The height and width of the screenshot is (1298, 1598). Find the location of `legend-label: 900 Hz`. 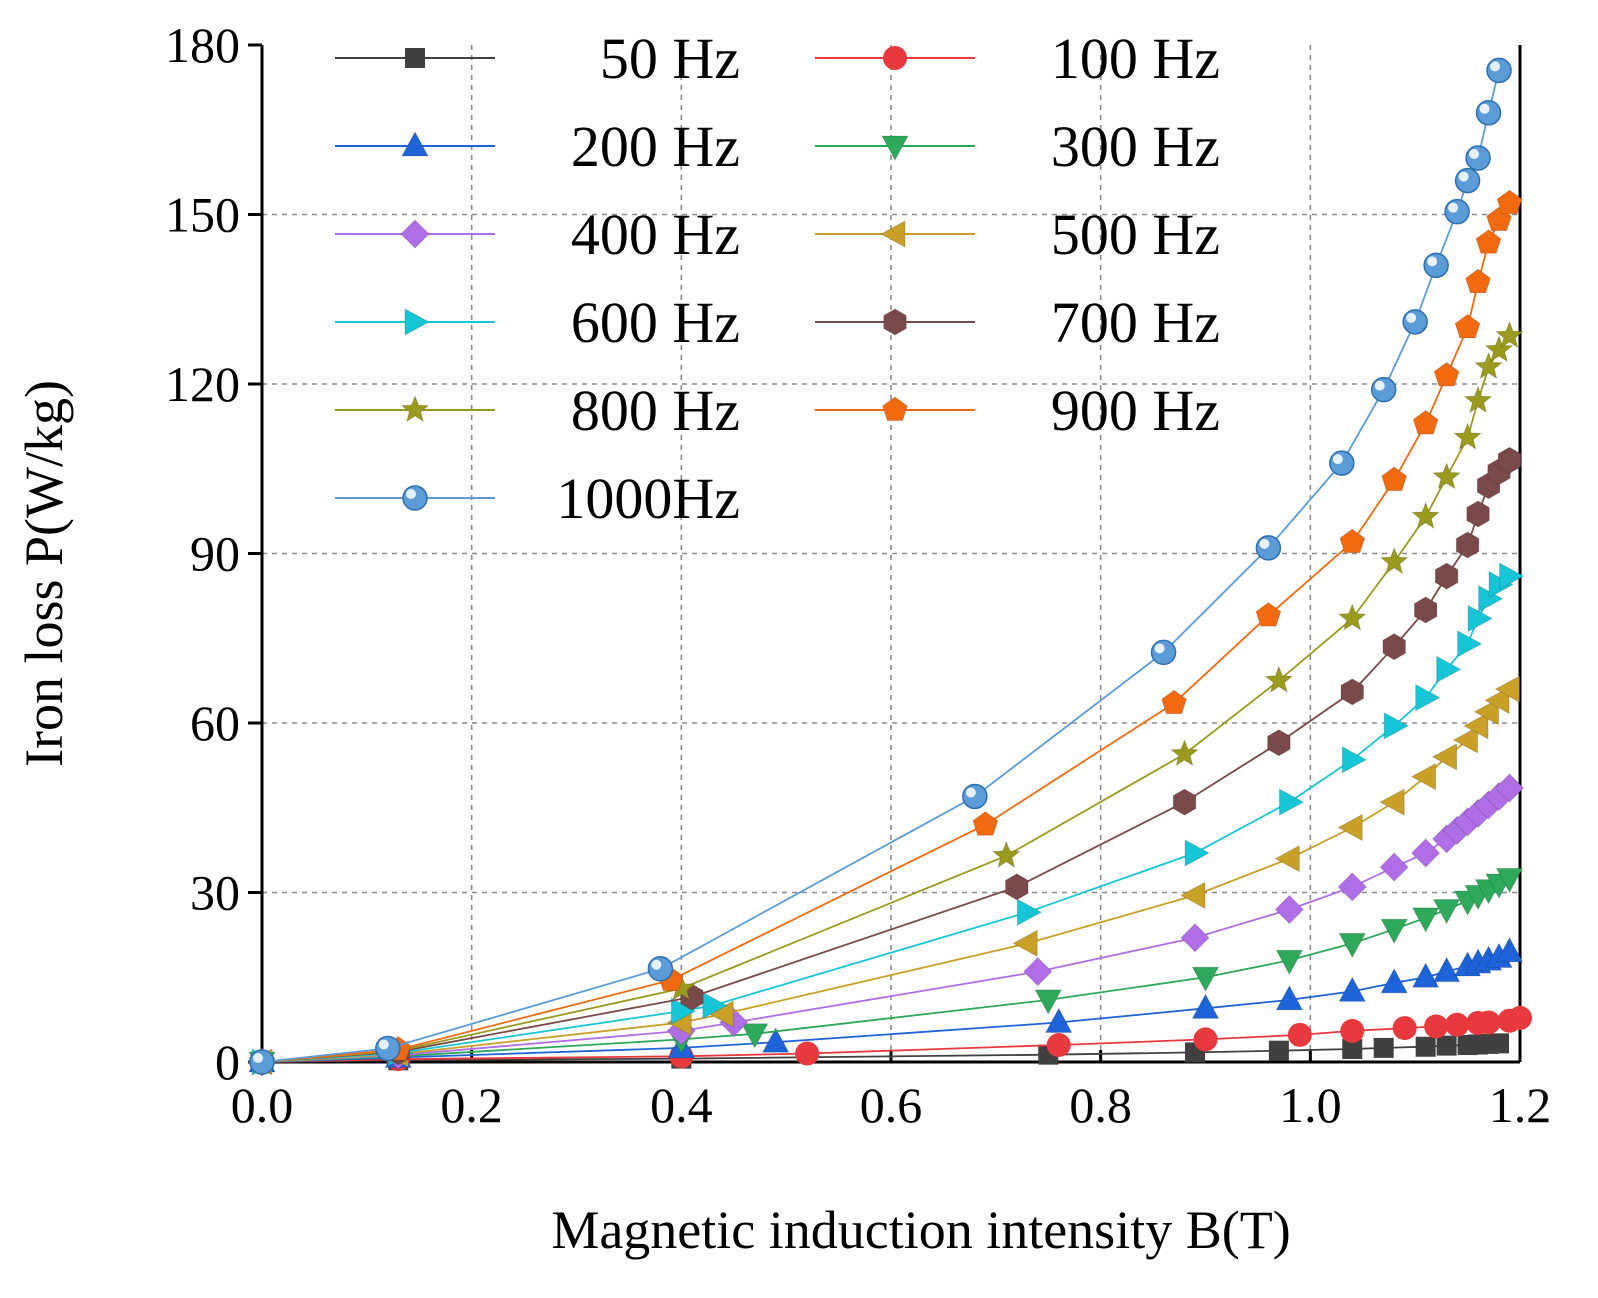

legend-label: 900 Hz is located at coordinates (1135, 410).